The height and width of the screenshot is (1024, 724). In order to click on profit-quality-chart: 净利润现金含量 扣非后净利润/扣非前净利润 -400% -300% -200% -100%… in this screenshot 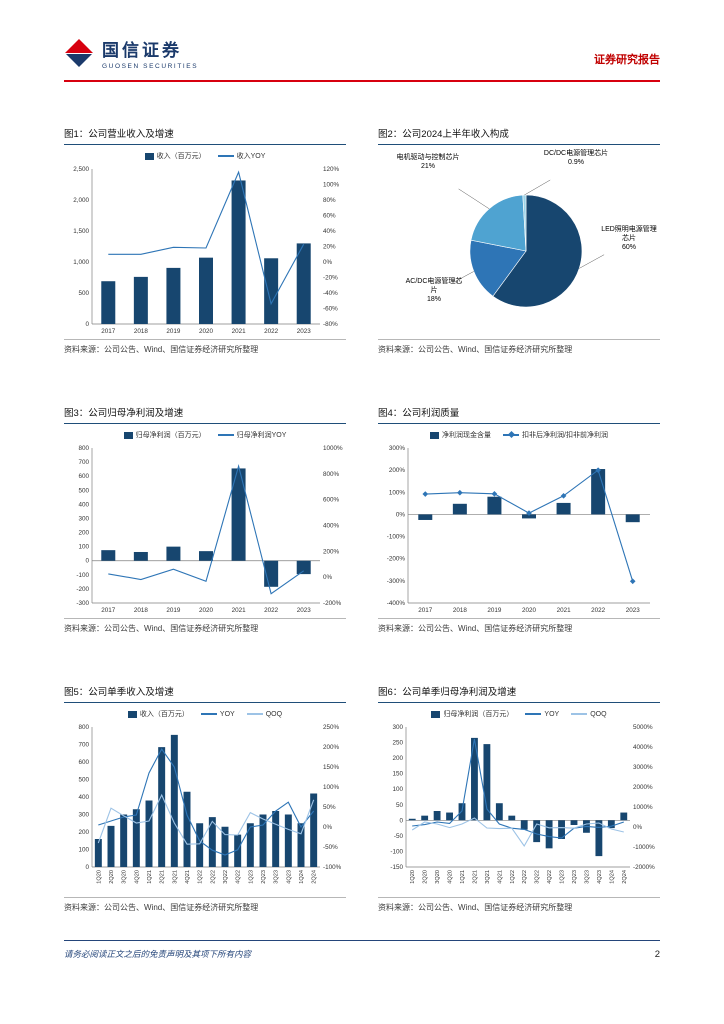, I will do `click(519, 522)`.